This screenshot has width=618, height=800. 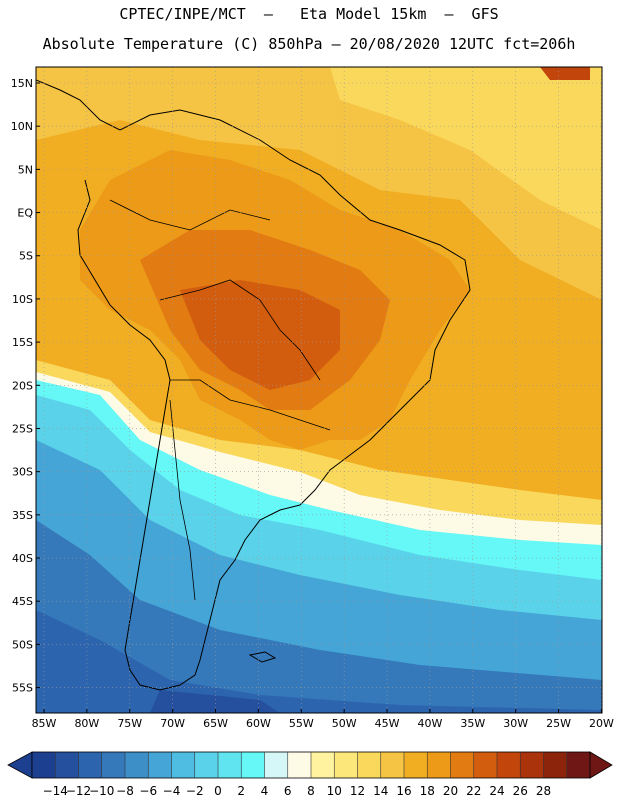 I want to click on lat-tick-label: 10N, so click(x=22, y=126).